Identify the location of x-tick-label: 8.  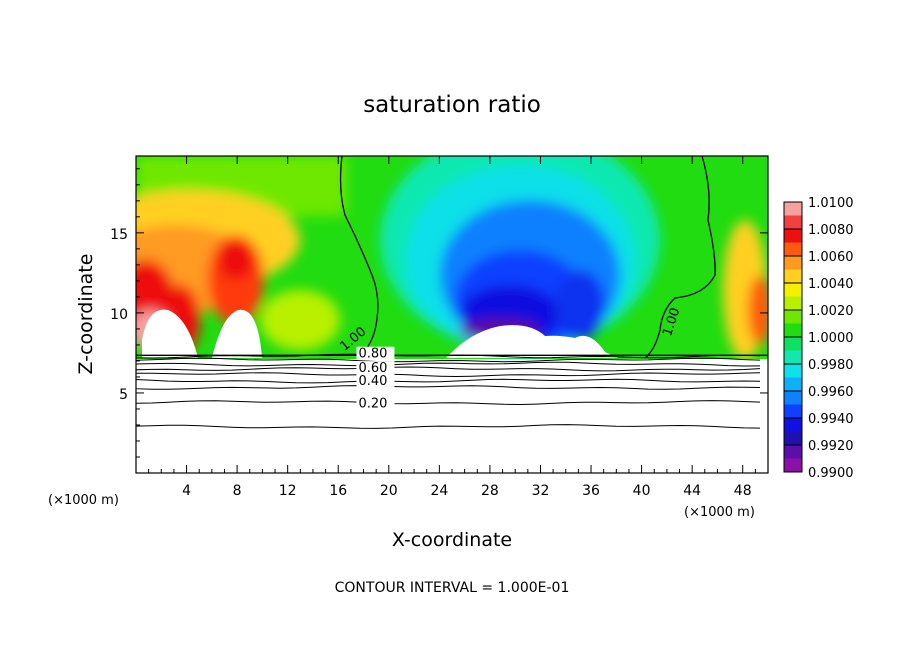
(237, 491).